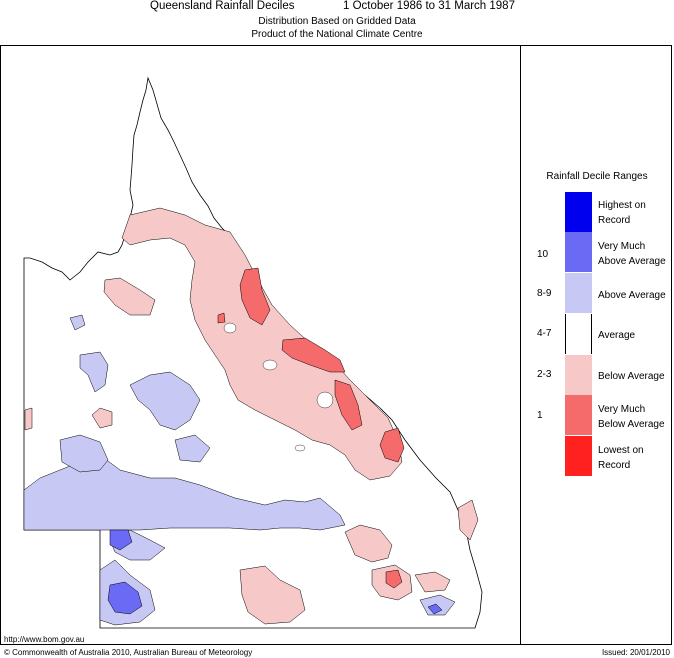 This screenshot has height=658, width=674. I want to click on region-very-much-above-southeast, so click(435, 609).